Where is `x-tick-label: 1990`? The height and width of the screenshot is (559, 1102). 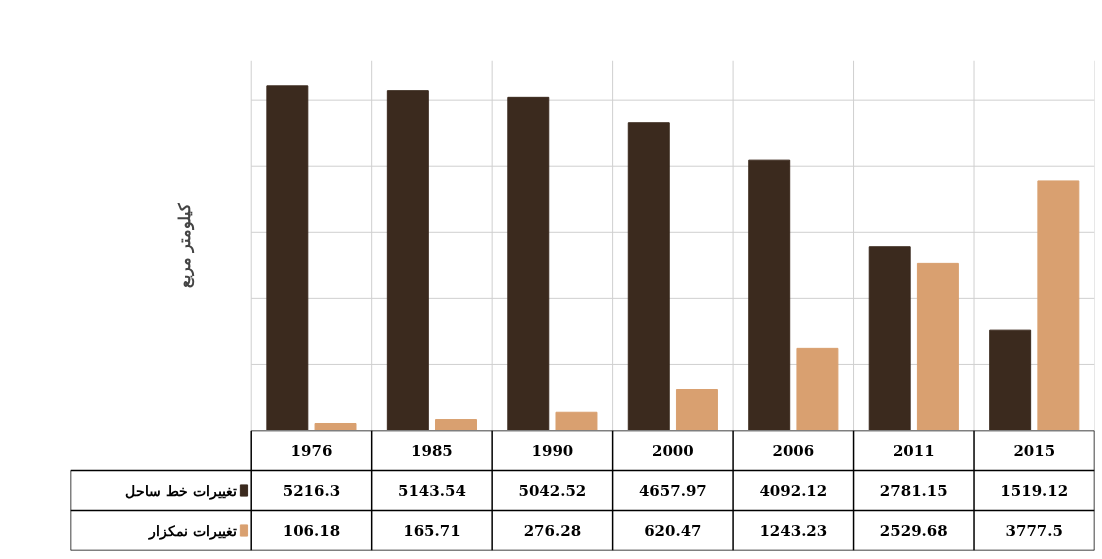 x-tick-label: 1990 is located at coordinates (552, 451).